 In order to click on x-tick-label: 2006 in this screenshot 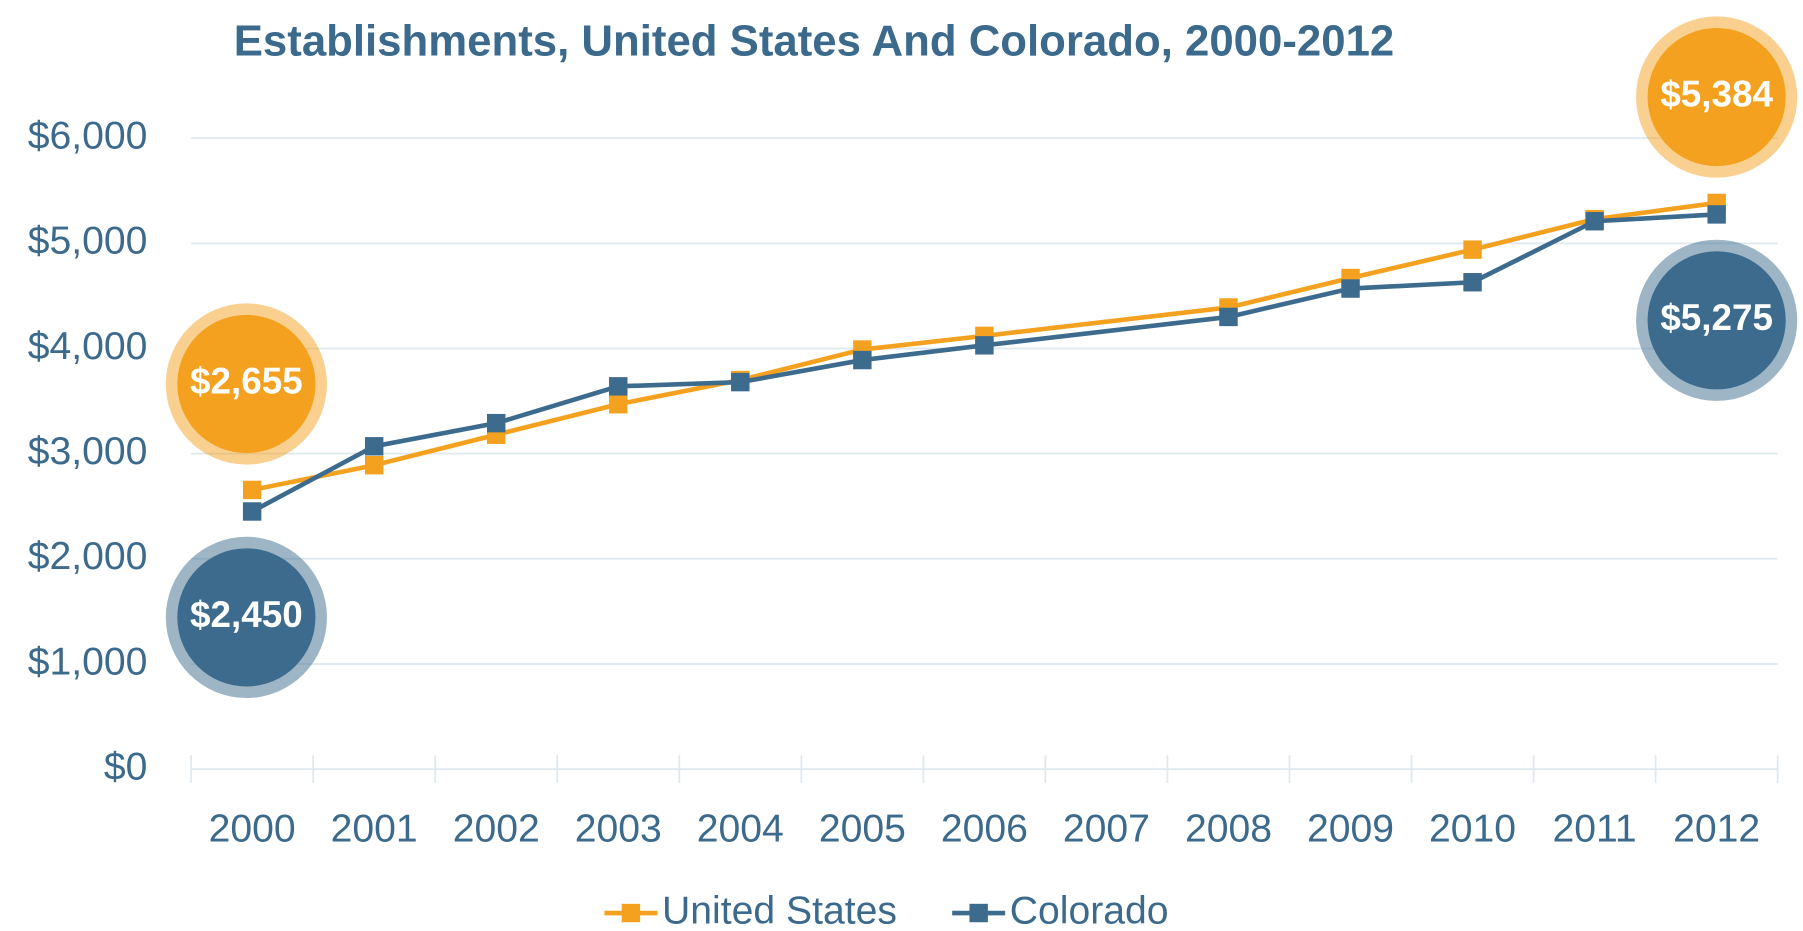, I will do `click(984, 829)`.